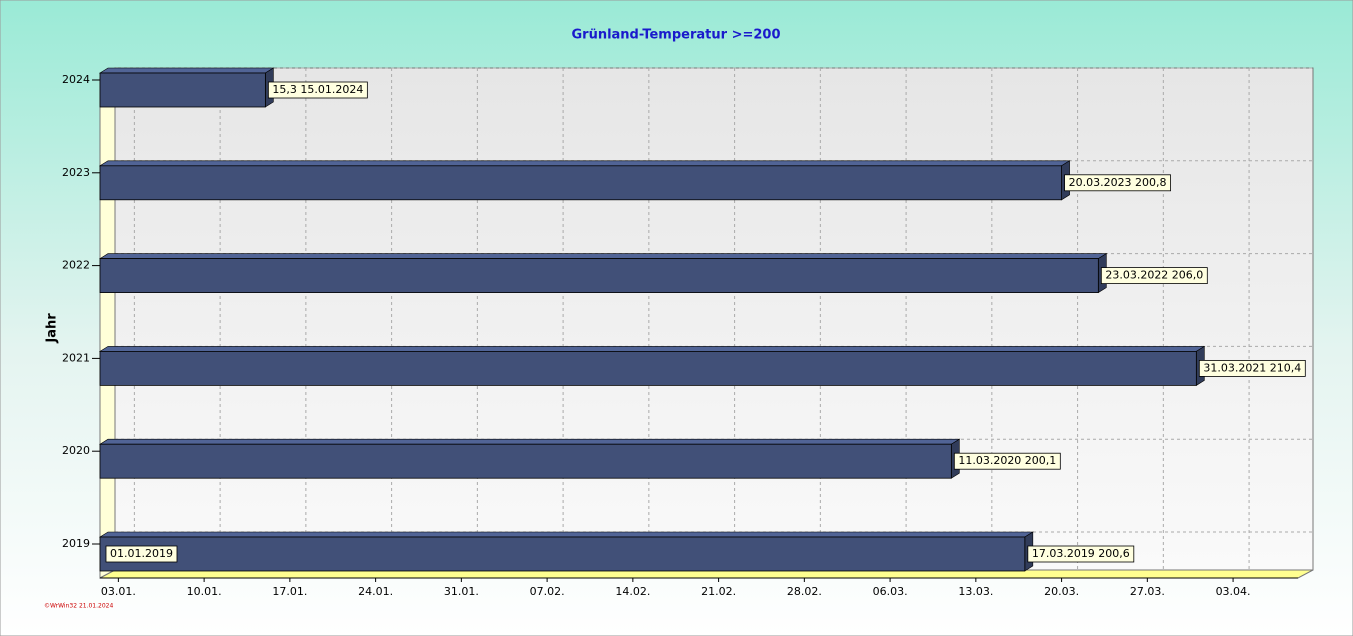  What do you see at coordinates (107, 323) in the screenshot?
I see `left-wall` at bounding box center [107, 323].